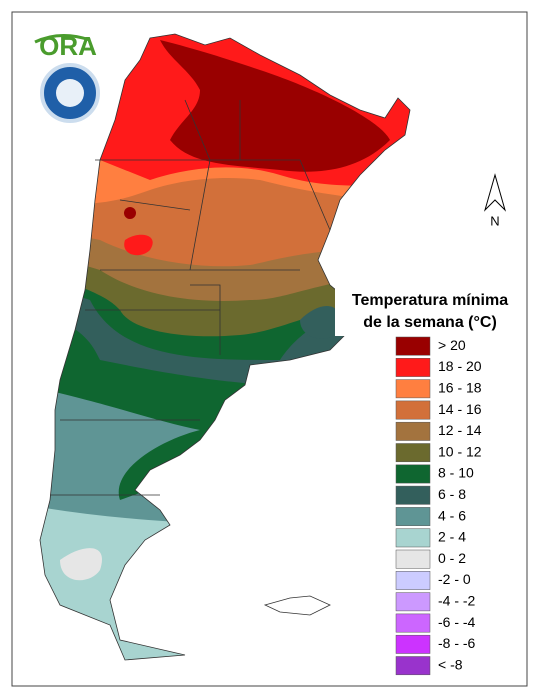  Describe the element at coordinates (430, 322) in the screenshot. I see `legend-title: de la semana (°C)` at that location.